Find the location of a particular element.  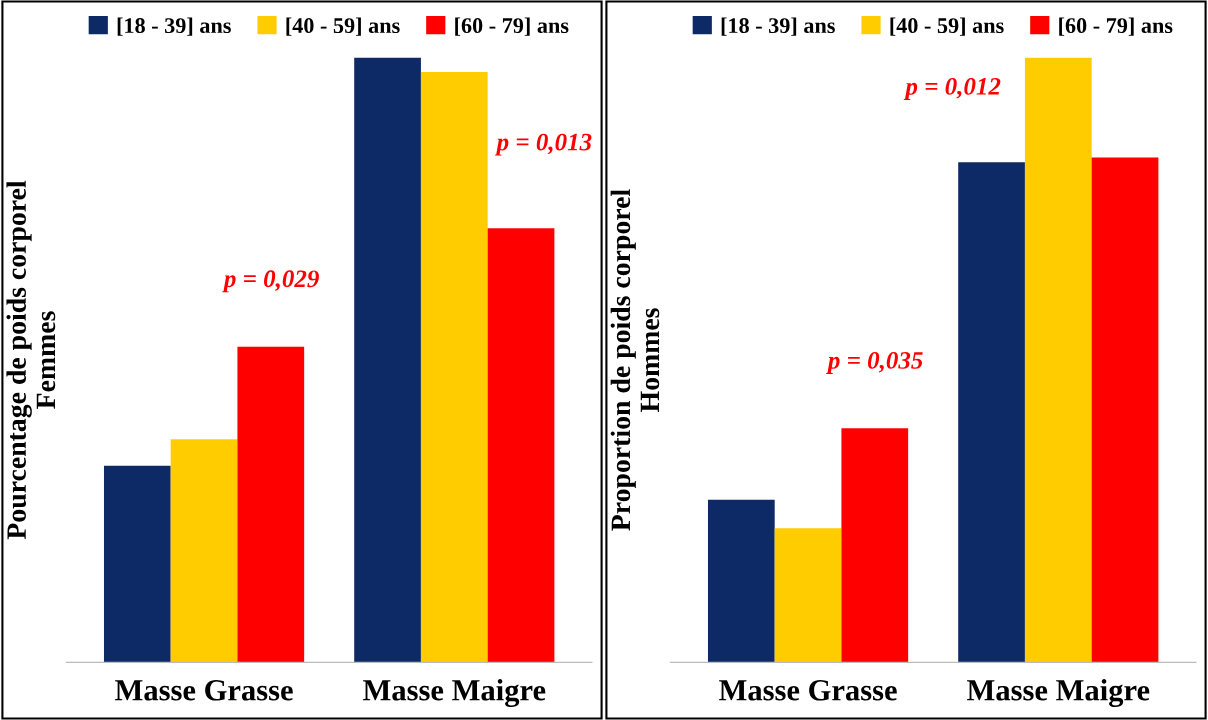

annotation: p = 0,013 is located at coordinates (543, 144).